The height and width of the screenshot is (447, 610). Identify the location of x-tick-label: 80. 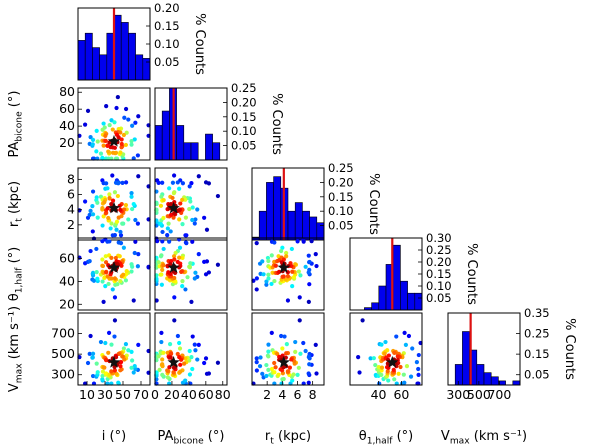
(223, 394).